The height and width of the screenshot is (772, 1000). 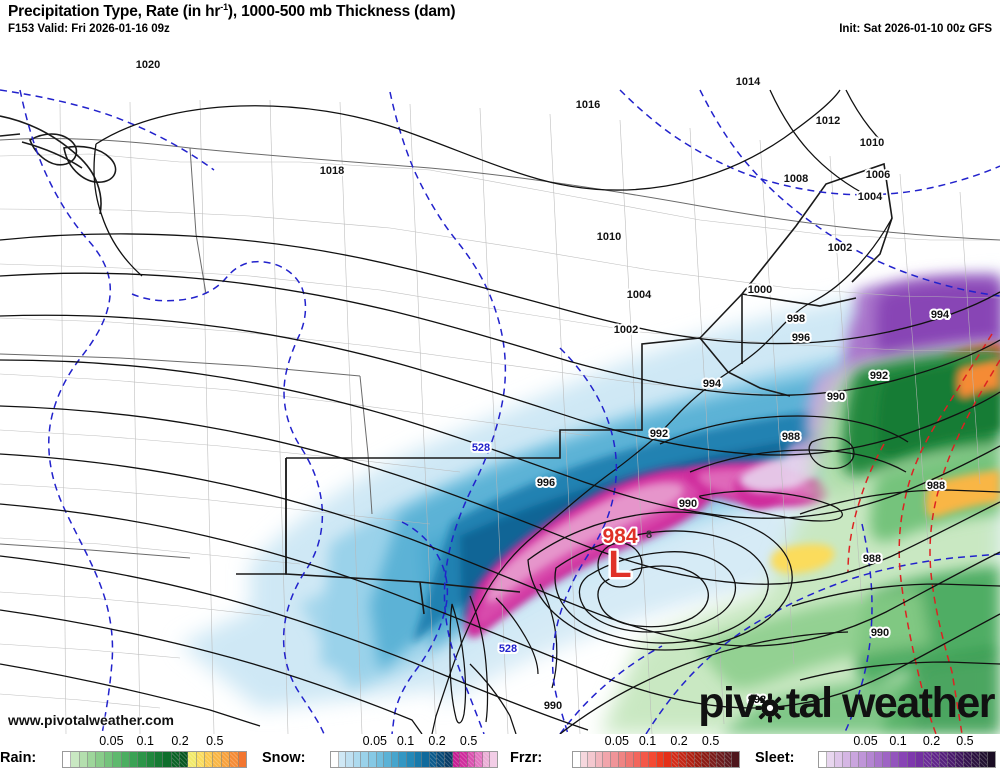 What do you see at coordinates (770, 703) in the screenshot?
I see `gear-icon` at bounding box center [770, 703].